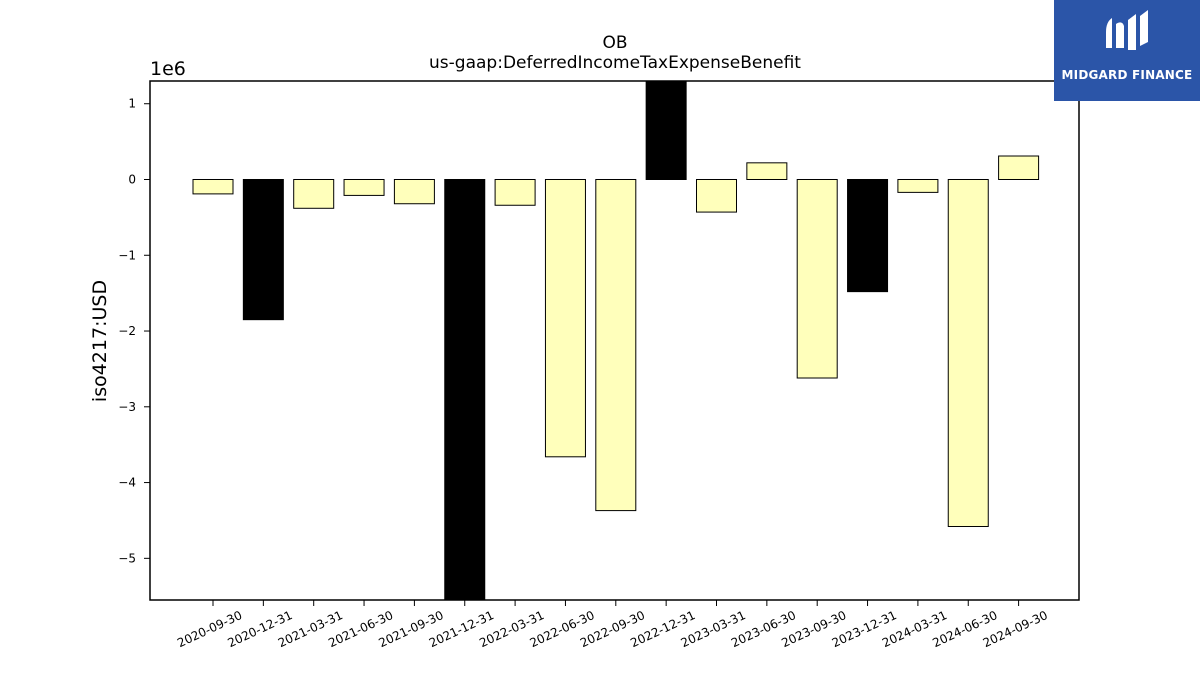  Describe the element at coordinates (100, 341) in the screenshot. I see `y-axis-label: iso4217:USD` at that location.